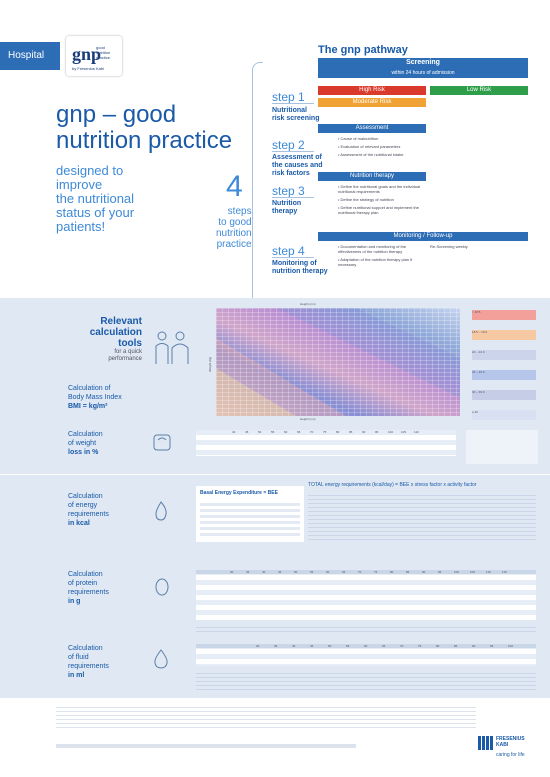 Image resolution: width=550 pixels, height=777 pixels. What do you see at coordinates (372, 128) in the screenshot?
I see `assessment-bar: Assessment` at bounding box center [372, 128].